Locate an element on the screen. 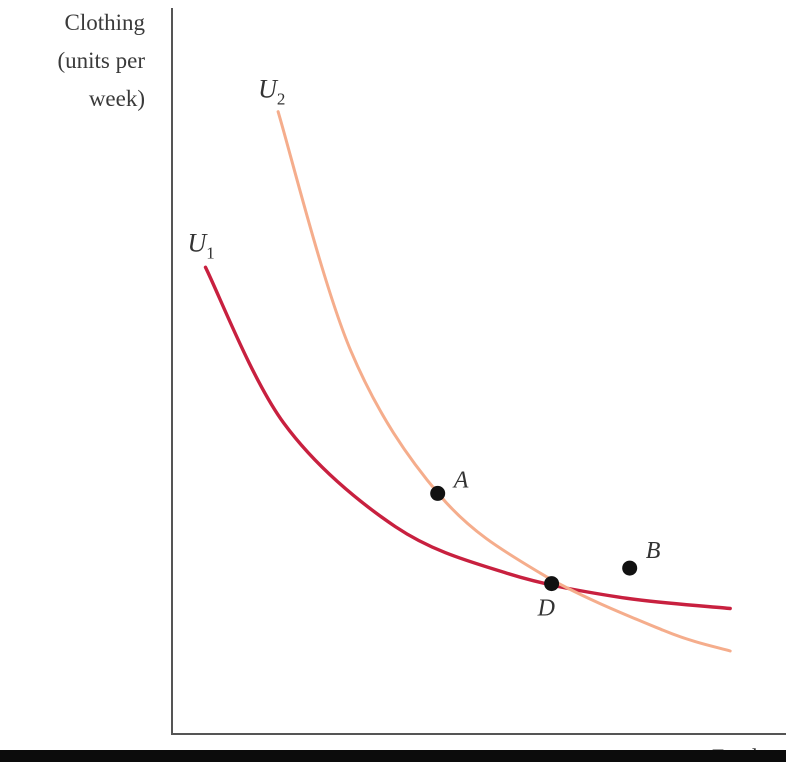 The width and height of the screenshot is (786, 762). point-a is located at coordinates (438, 493).